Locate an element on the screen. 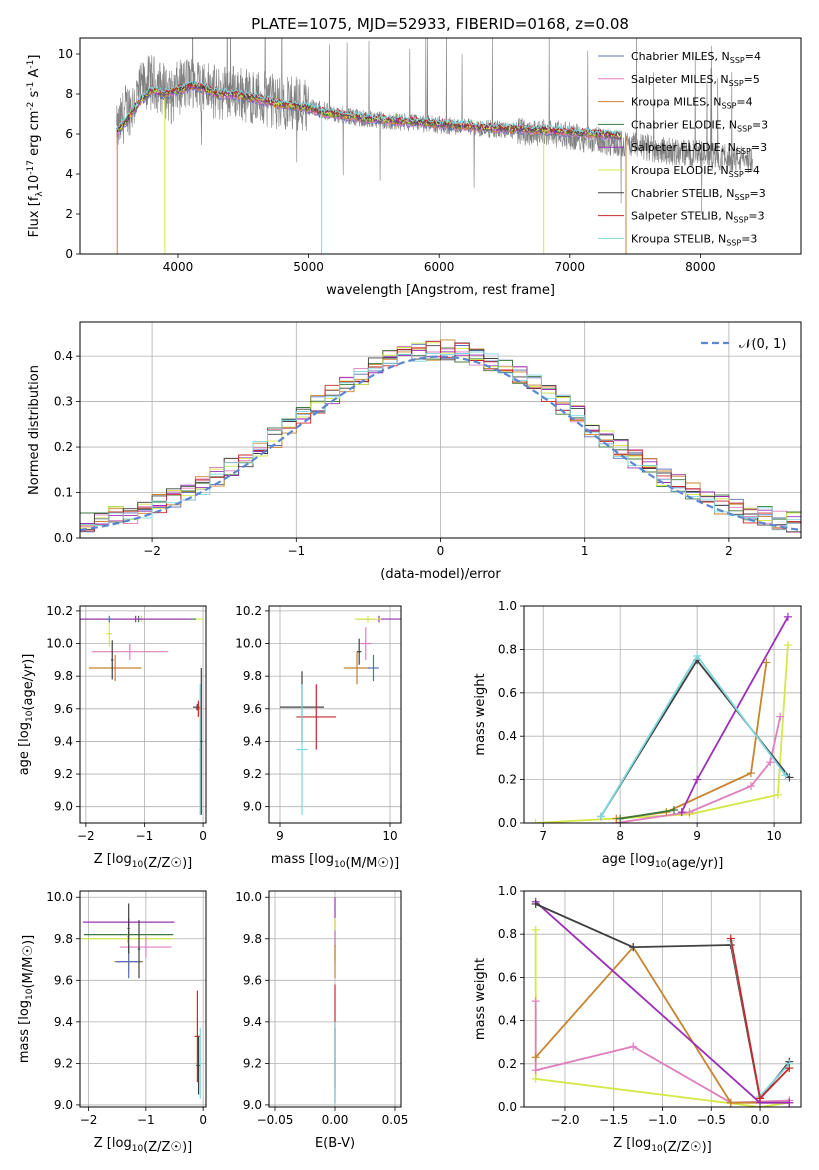 The image size is (819, 1170). x-tick-label: 0 is located at coordinates (203, 1120).